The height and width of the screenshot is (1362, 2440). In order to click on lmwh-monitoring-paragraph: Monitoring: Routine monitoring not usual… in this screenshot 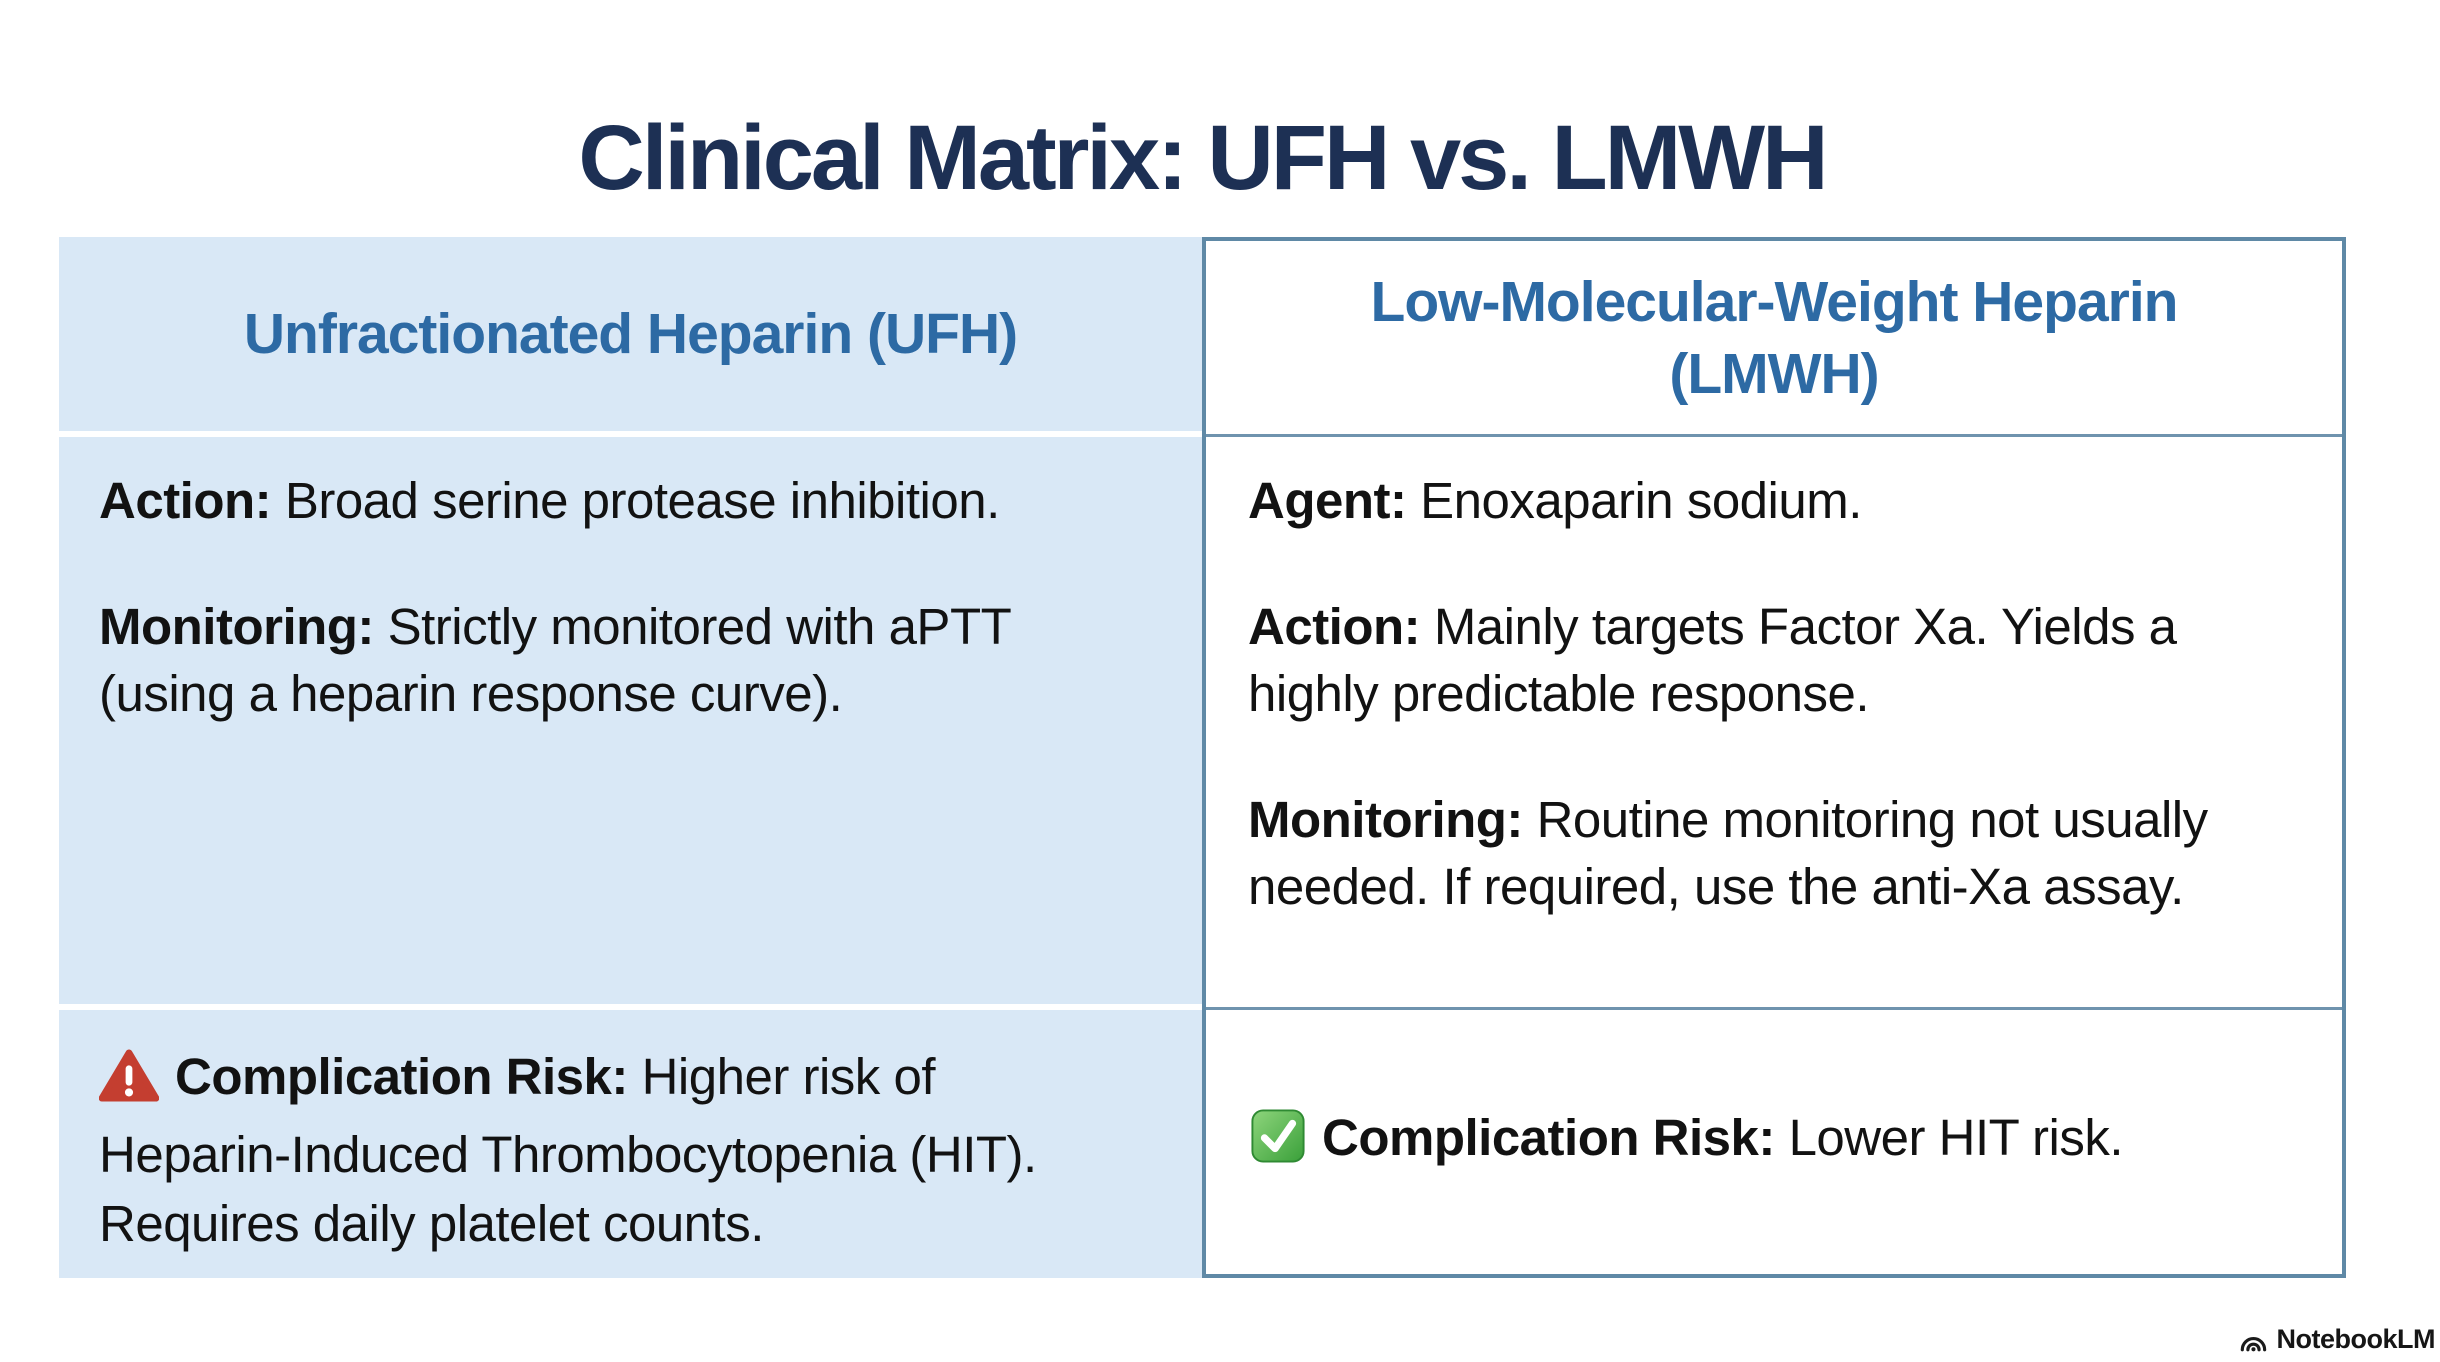, I will do `click(1769, 853)`.